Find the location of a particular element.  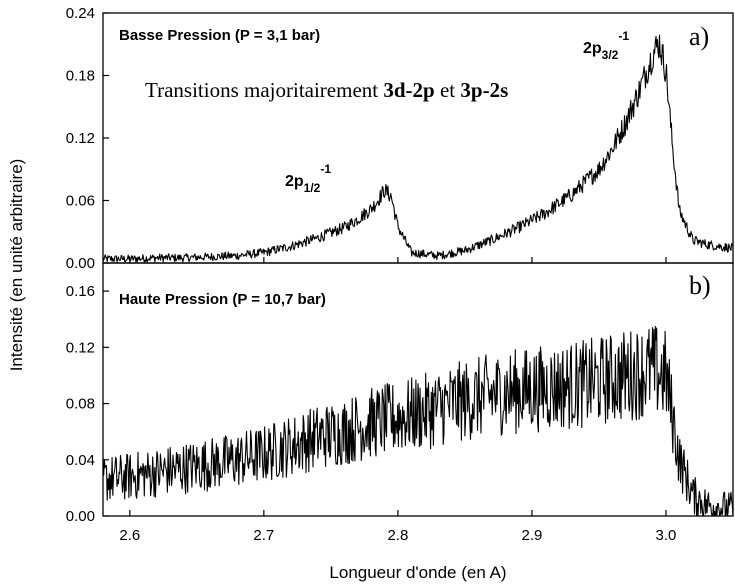

y-tick-label: 0.04 is located at coordinates (80, 460).